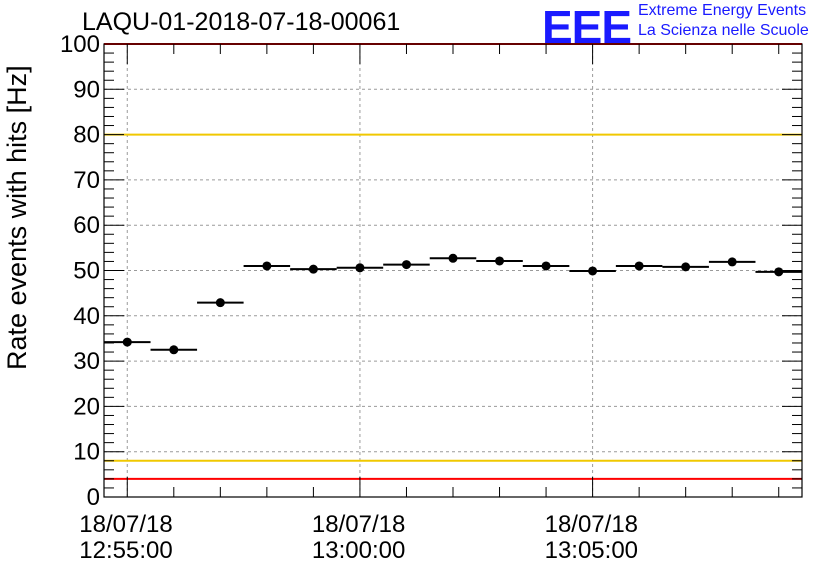 The image size is (836, 572). Describe the element at coordinates (86, 225) in the screenshot. I see `y-tick-label: 60` at that location.